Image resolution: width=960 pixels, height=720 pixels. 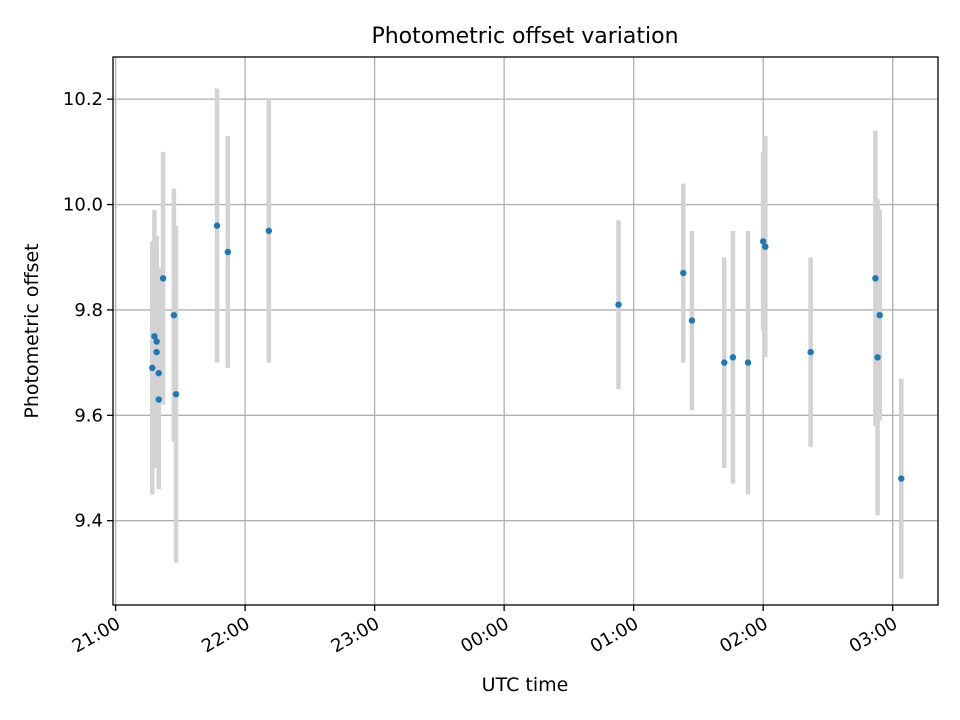 I want to click on y-axis-ticks: 9.4 9.6 9.8 10.0 10.2, so click(x=88, y=310).